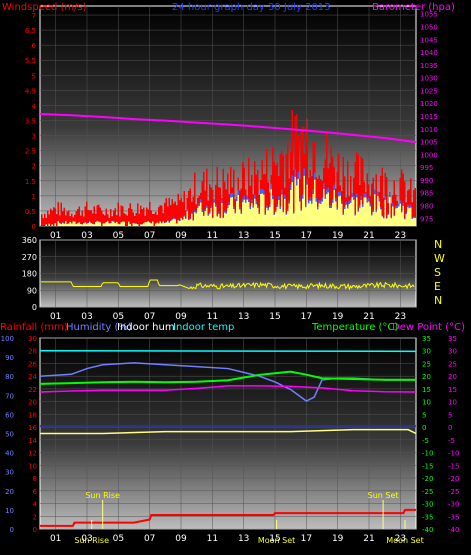  What do you see at coordinates (429, 66) in the screenshot?
I see `barometer-tick-label: 1035` at bounding box center [429, 66].